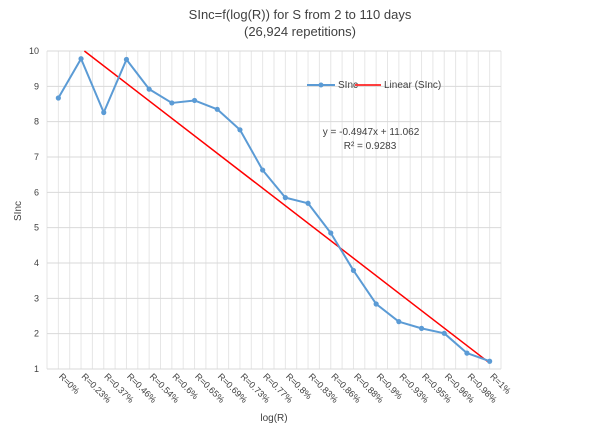  Describe the element at coordinates (36, 122) in the screenshot. I see `y-tick-label: 8` at that location.